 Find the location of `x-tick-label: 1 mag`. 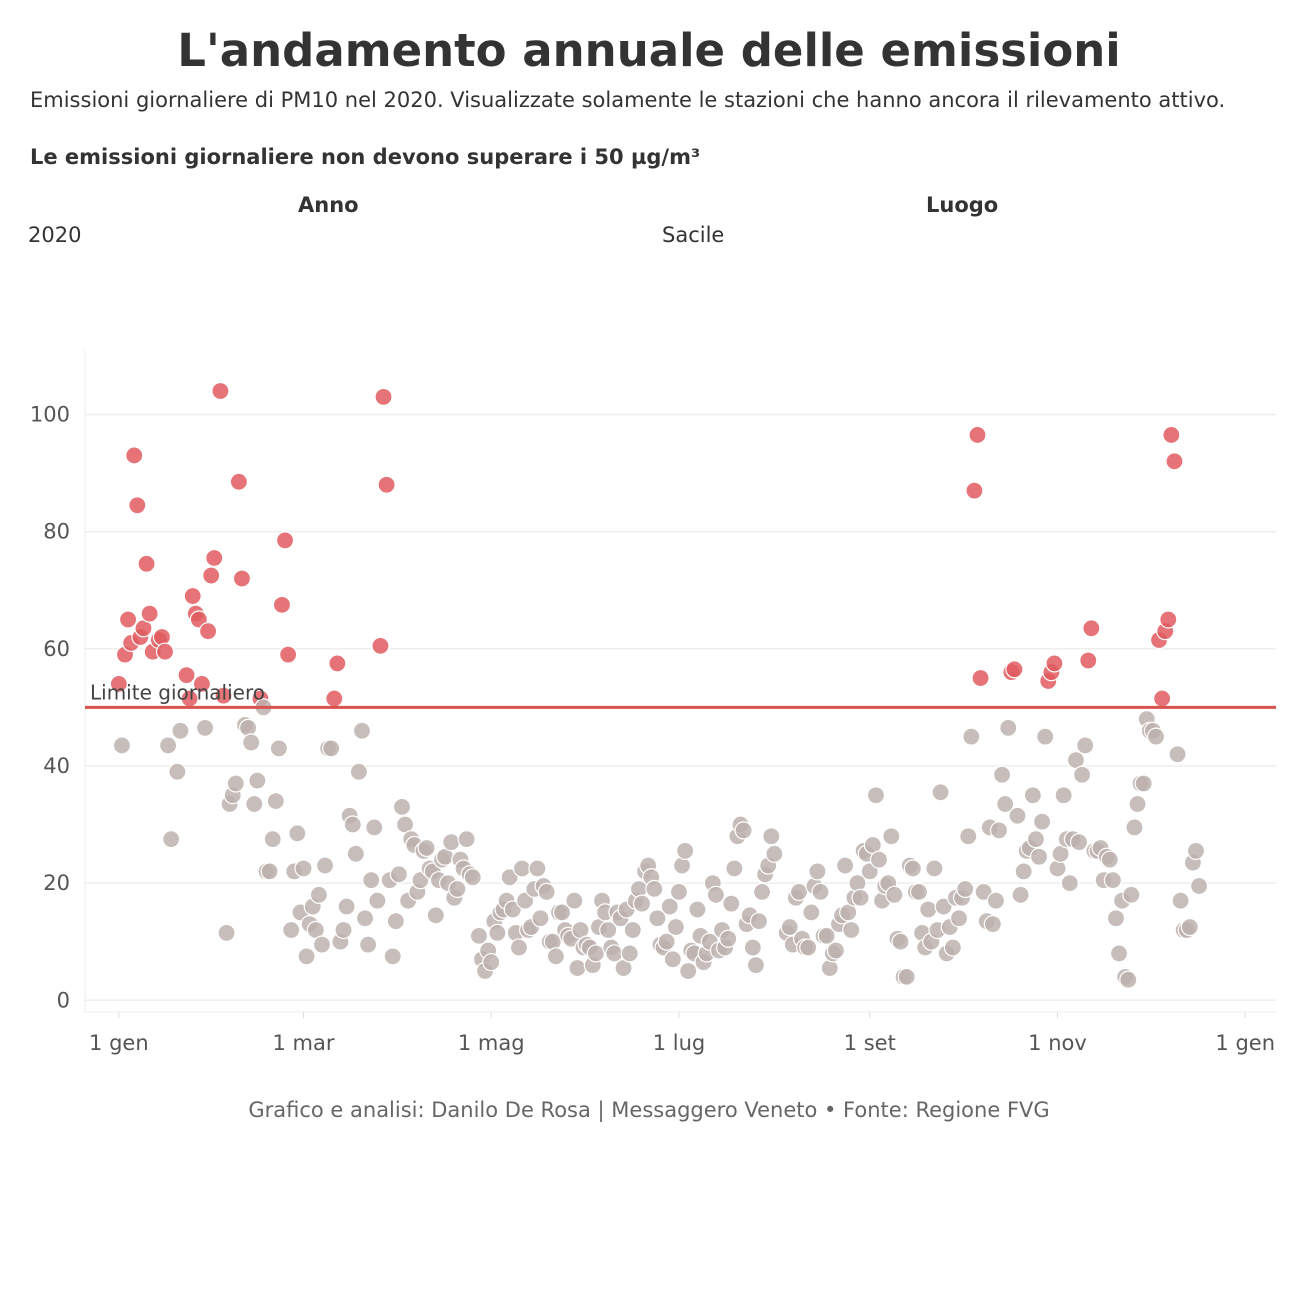

x-tick-label: 1 mag is located at coordinates (491, 1043).